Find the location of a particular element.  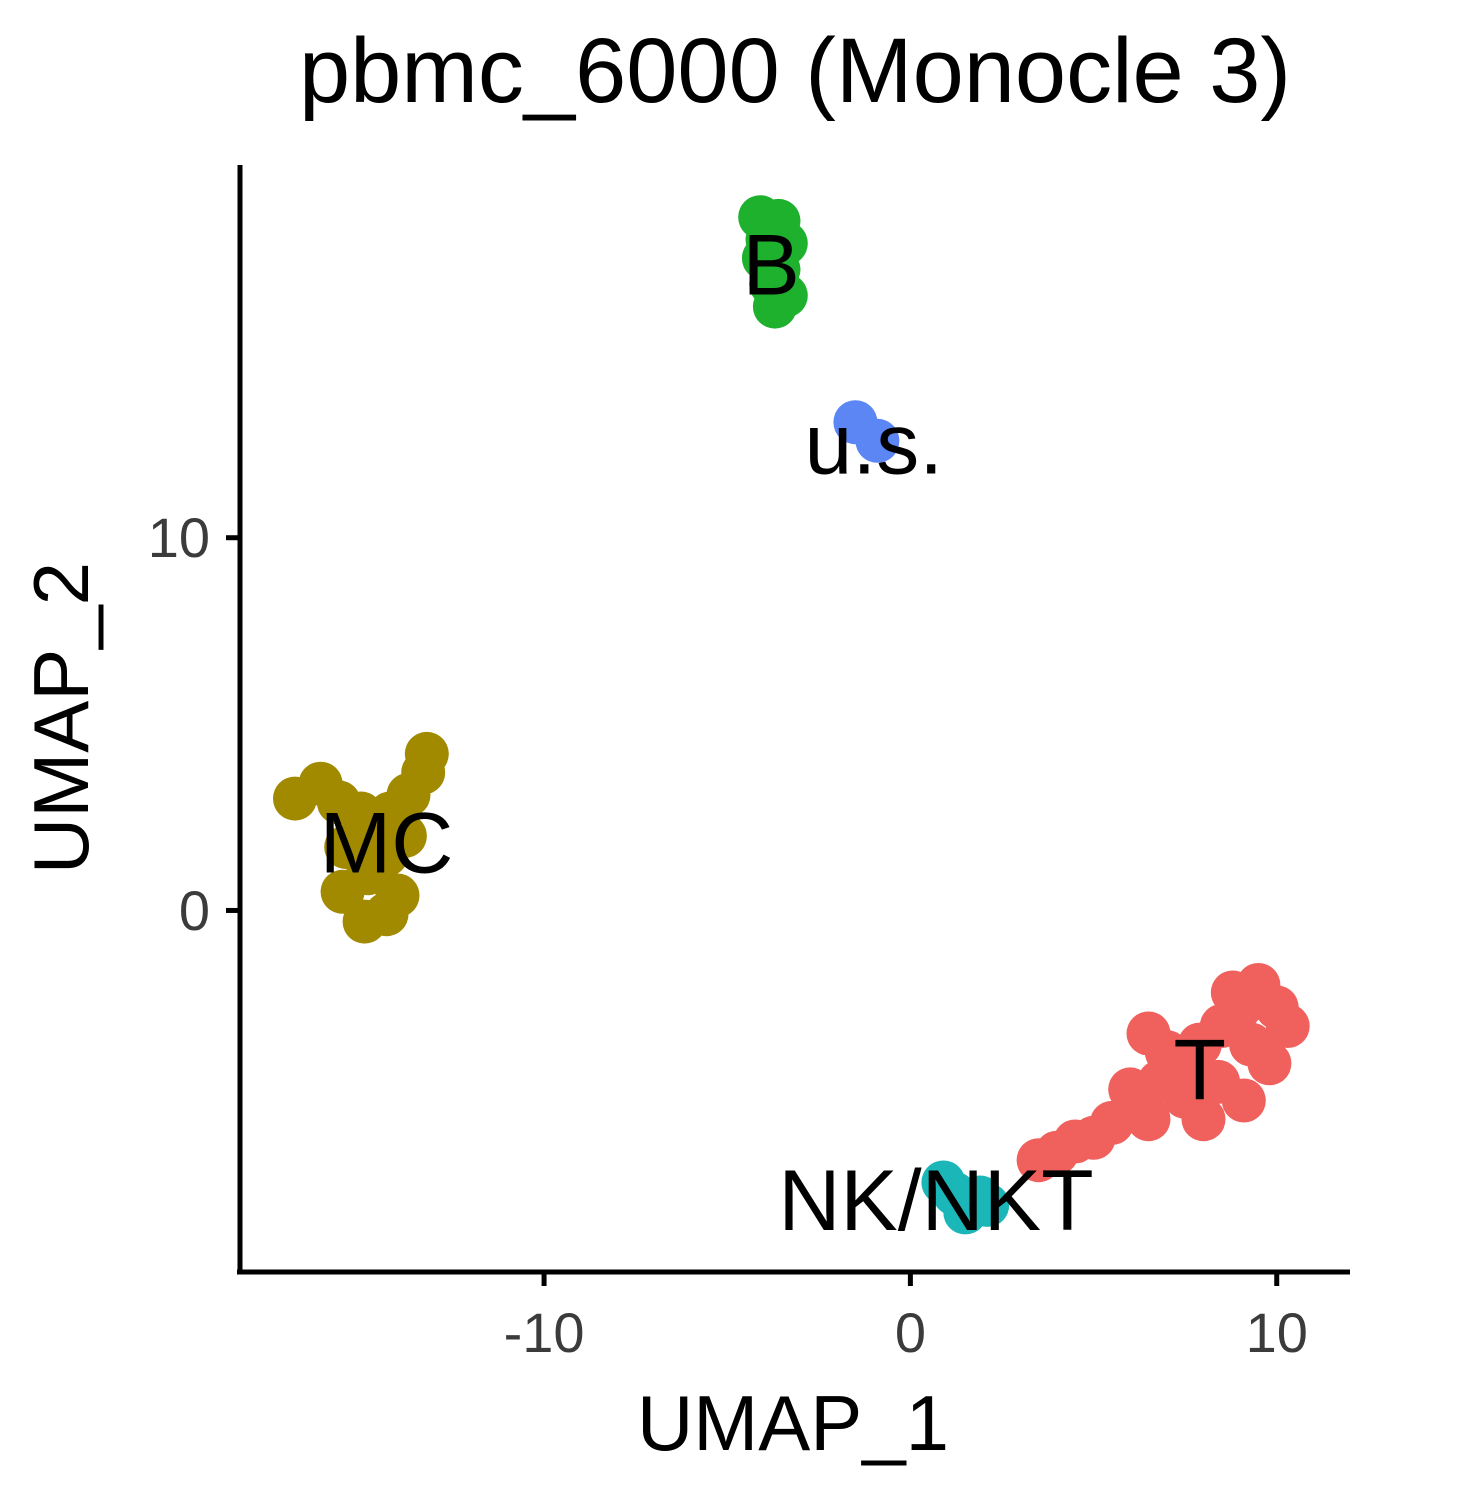

cluster-label: B is located at coordinates (771, 266).